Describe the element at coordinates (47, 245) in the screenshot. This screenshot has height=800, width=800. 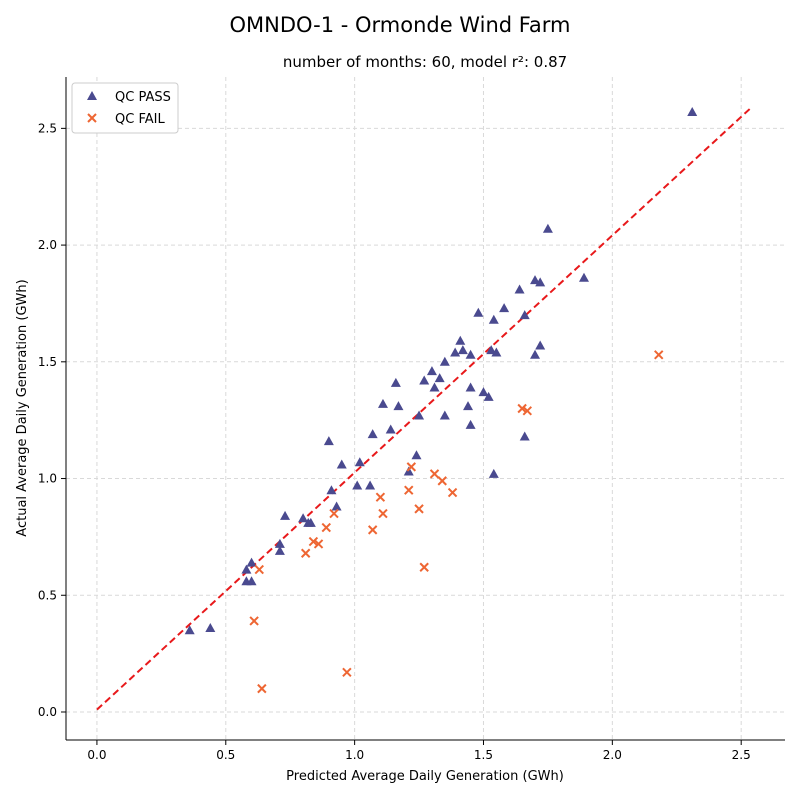
I see `y-tick-label: 2.0` at that location.